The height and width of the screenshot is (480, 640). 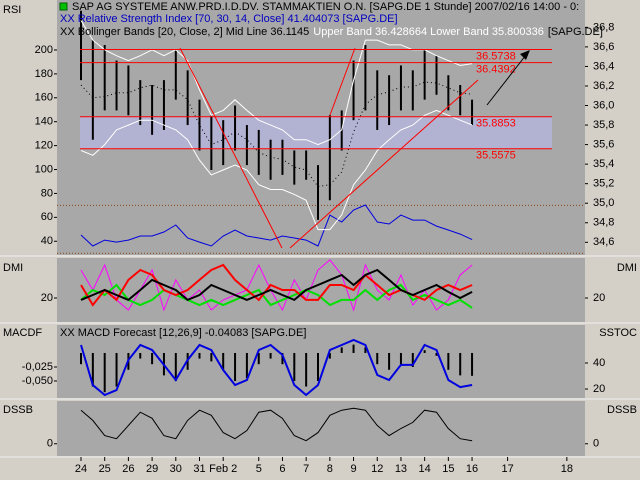 I want to click on y-tick-label: 40, so click(x=47, y=241).